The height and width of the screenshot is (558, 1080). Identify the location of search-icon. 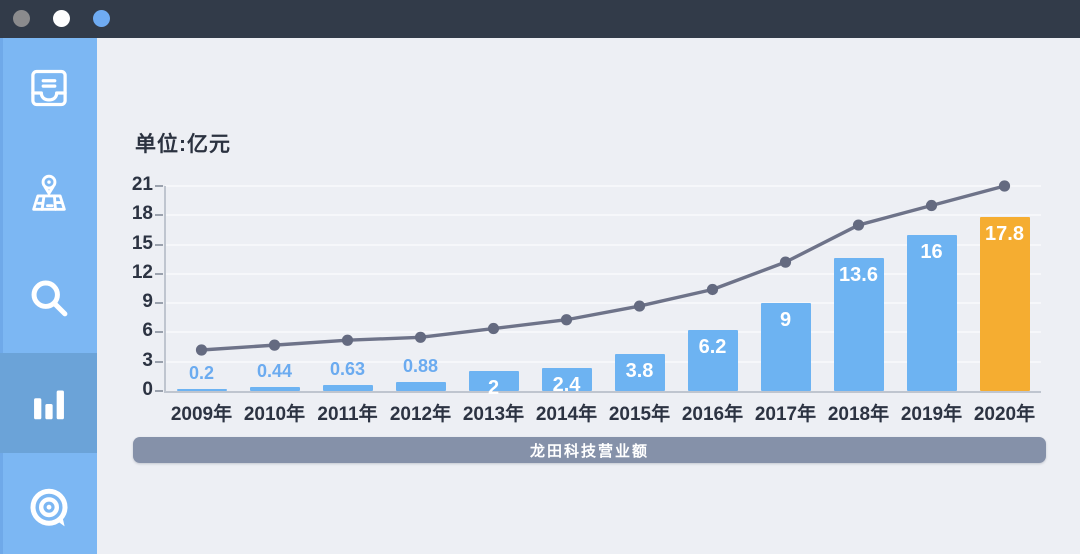
(49, 298).